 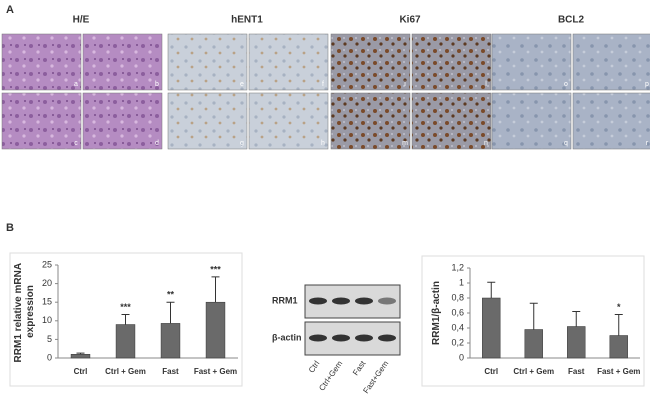 I want to click on image-letter: d, so click(x=157, y=143).